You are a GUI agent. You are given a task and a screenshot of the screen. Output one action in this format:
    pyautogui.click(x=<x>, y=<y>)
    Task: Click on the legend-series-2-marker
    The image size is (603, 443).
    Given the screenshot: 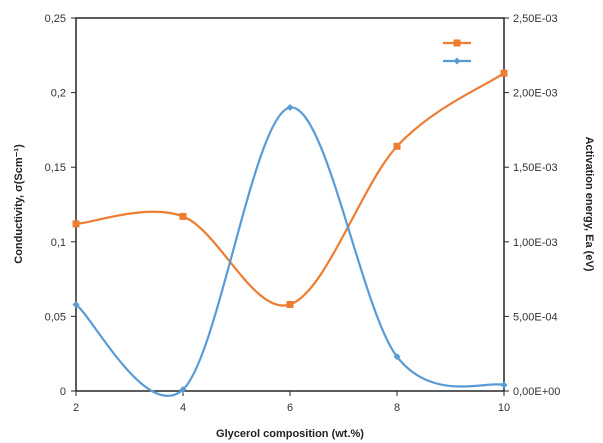 What is the action you would take?
    pyautogui.click(x=457, y=61)
    